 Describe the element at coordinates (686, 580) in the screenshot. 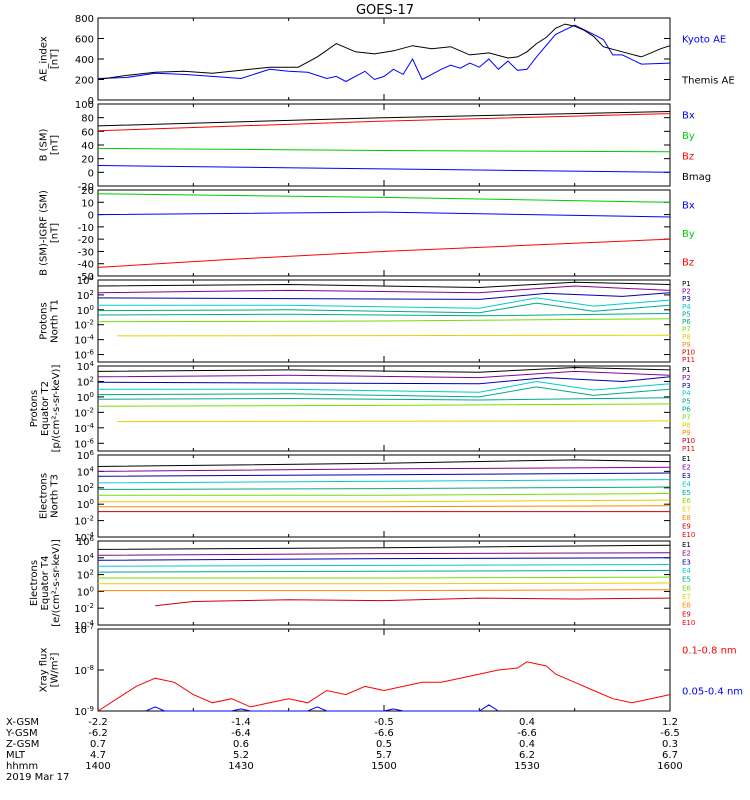

I see `legend-entry: E5` at that location.